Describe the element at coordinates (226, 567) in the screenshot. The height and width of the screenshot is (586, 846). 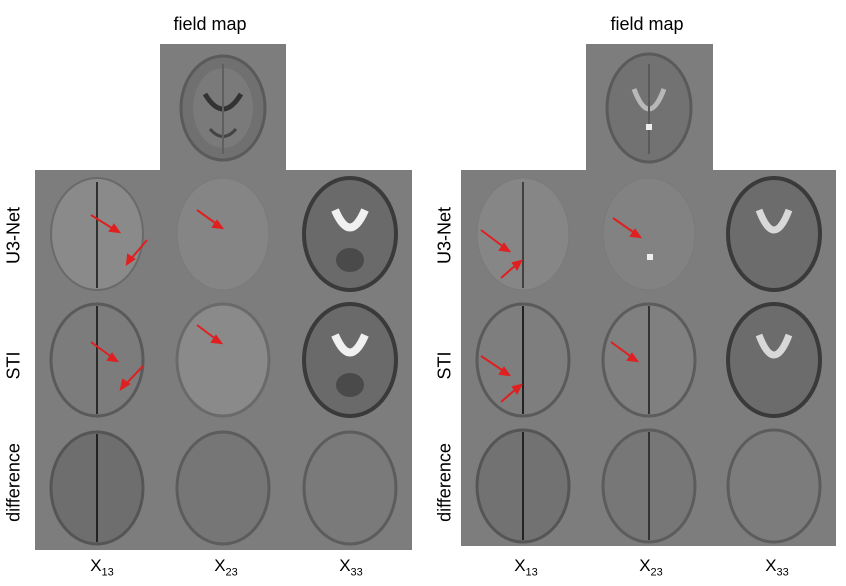
I see `left-col-label-x23: X23` at that location.